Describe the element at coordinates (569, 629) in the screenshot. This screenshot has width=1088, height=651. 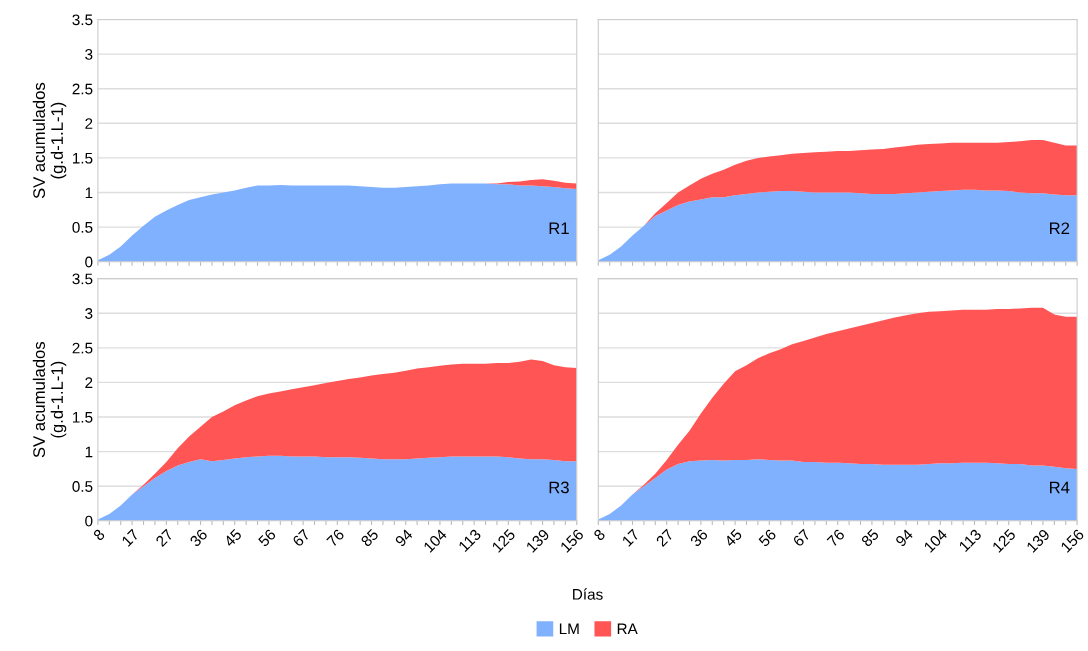
I see `legend-label: LM` at that location.